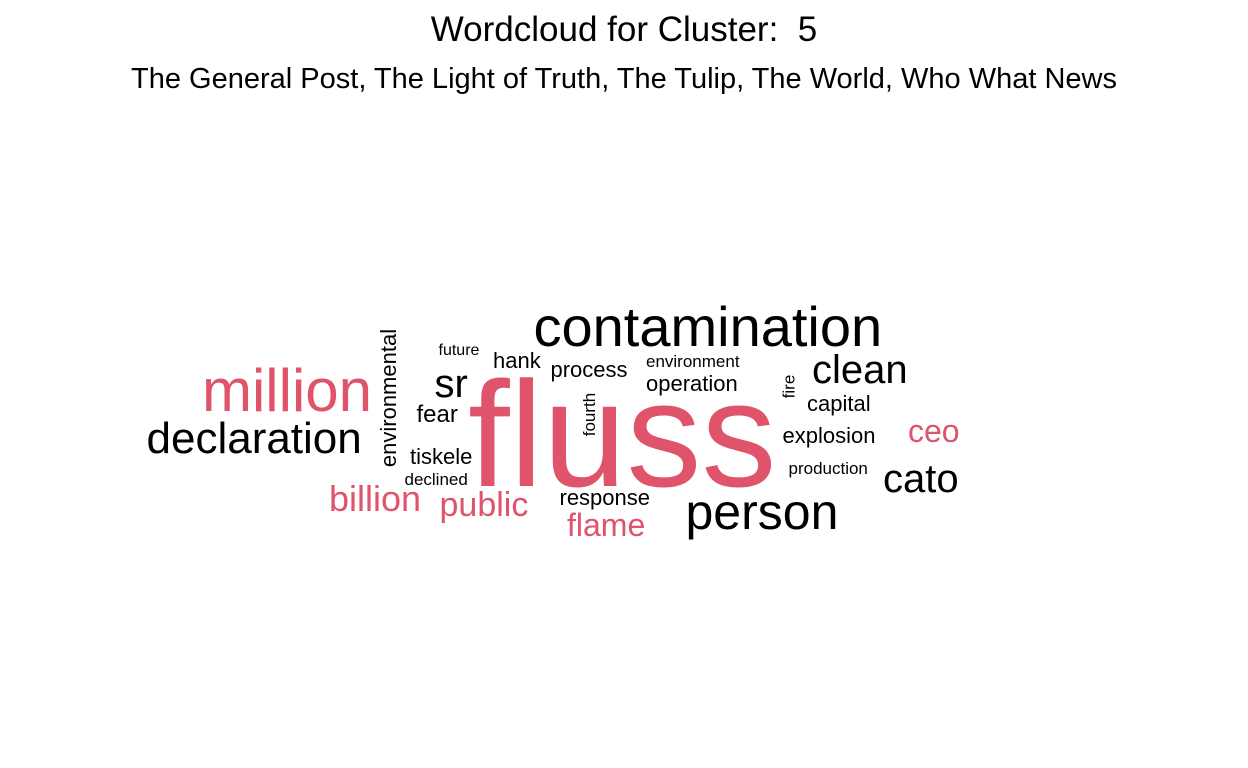 Image resolution: width=1248 pixels, height=768 pixels. I want to click on word-response: response, so click(605, 497).